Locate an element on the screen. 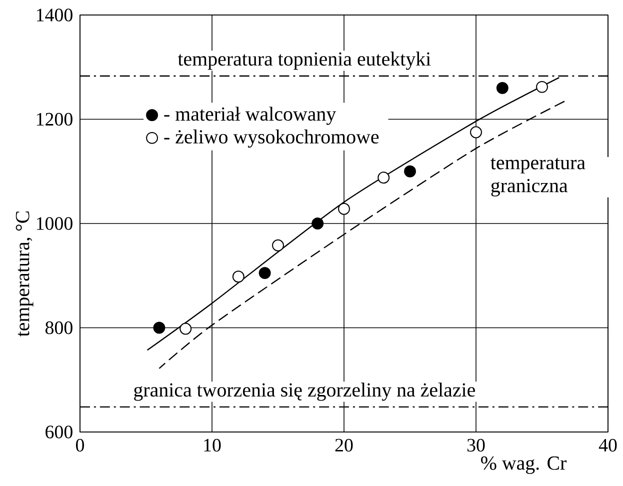 The height and width of the screenshot is (486, 623). x-axis-title: % wag. Cr is located at coordinates (523, 465).